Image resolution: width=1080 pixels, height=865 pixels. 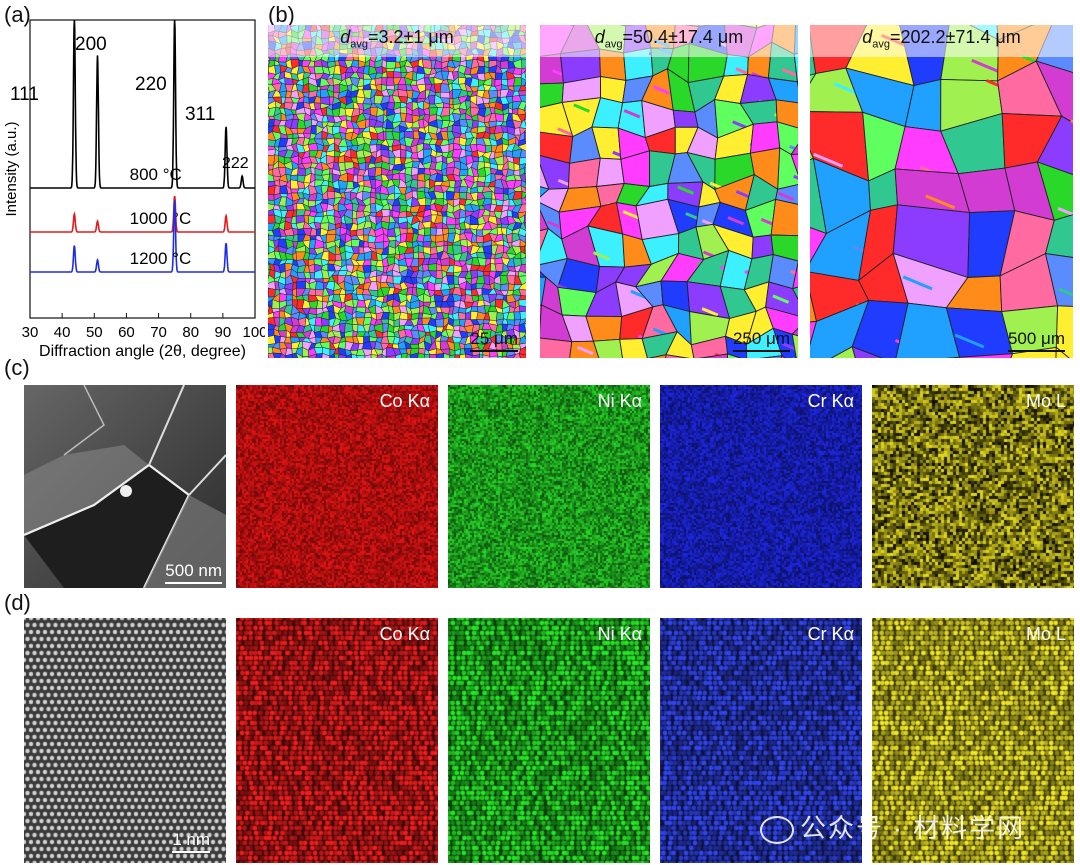 I want to click on sem-image: 500 nm, so click(x=125, y=486).